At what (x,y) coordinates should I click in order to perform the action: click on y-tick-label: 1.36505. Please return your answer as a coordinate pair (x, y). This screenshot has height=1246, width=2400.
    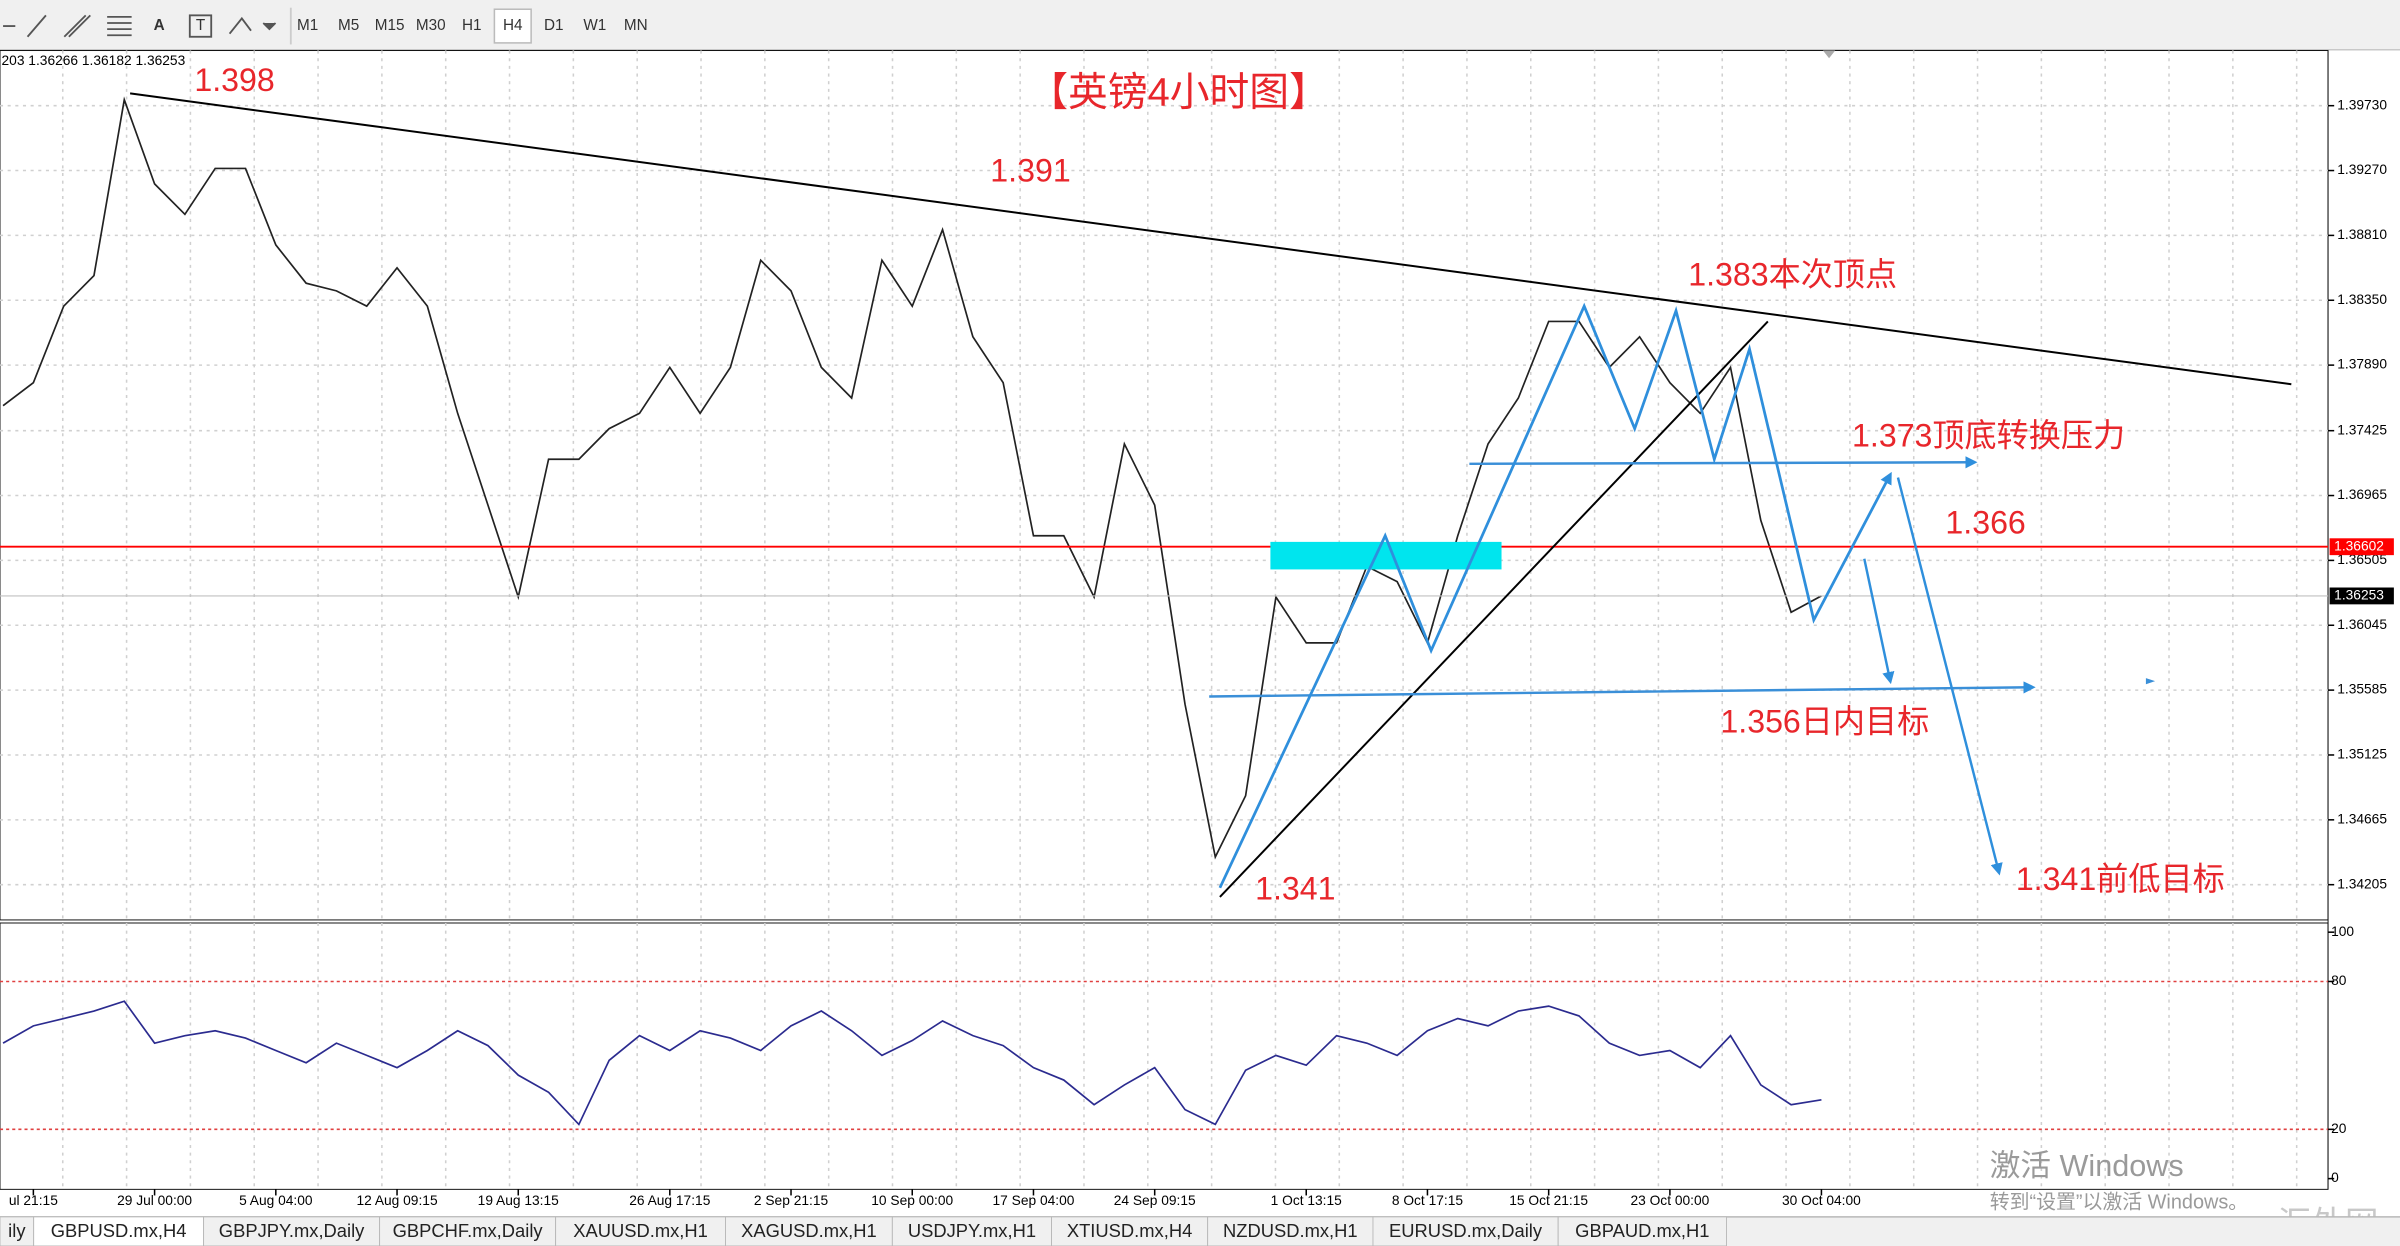
    Looking at the image, I should click on (2362, 559).